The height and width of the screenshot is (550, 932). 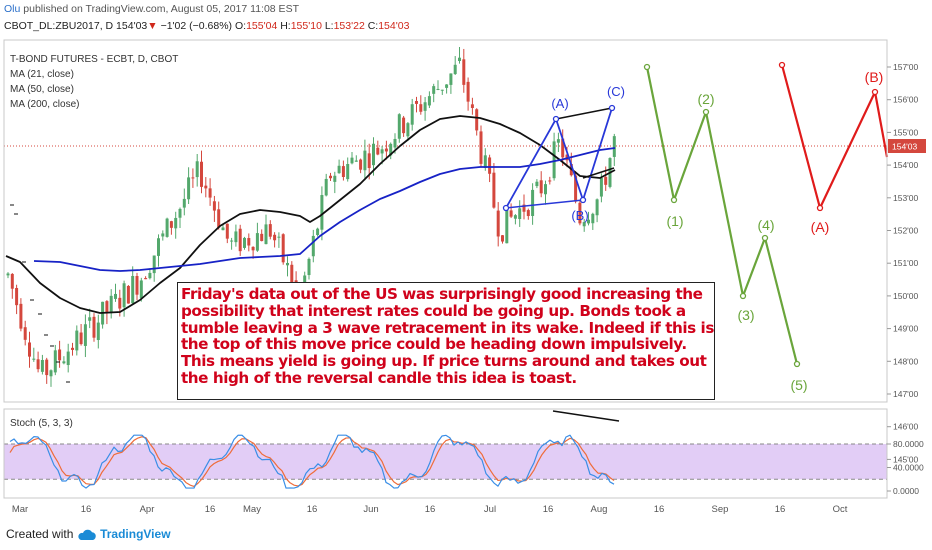 What do you see at coordinates (906, 100) in the screenshot?
I see `price-tick-label: 156'00` at bounding box center [906, 100].